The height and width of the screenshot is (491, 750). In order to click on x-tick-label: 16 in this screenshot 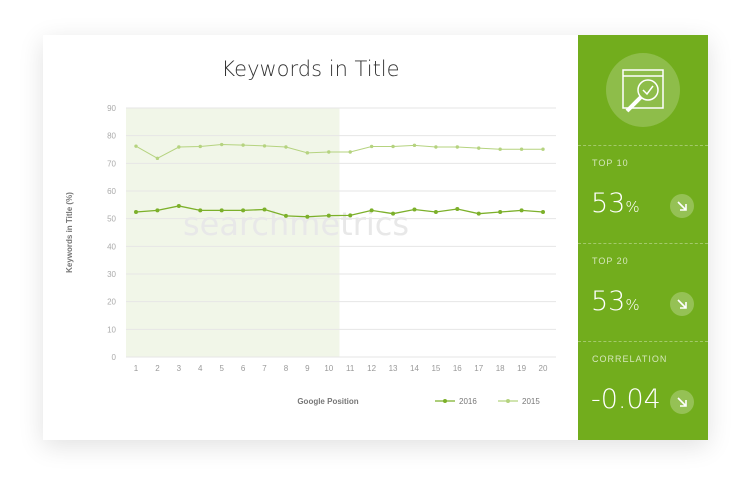, I will do `click(457, 368)`.